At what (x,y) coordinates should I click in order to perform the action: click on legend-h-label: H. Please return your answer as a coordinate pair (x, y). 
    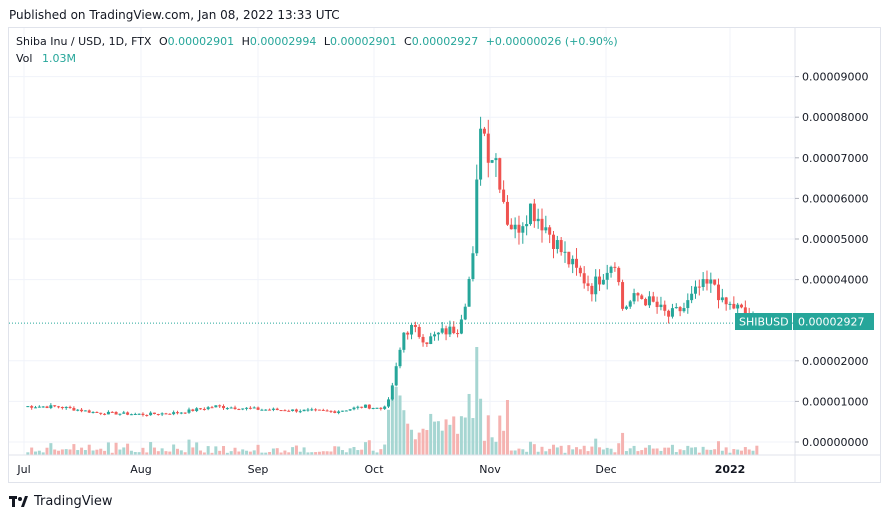
    Looking at the image, I should click on (246, 41).